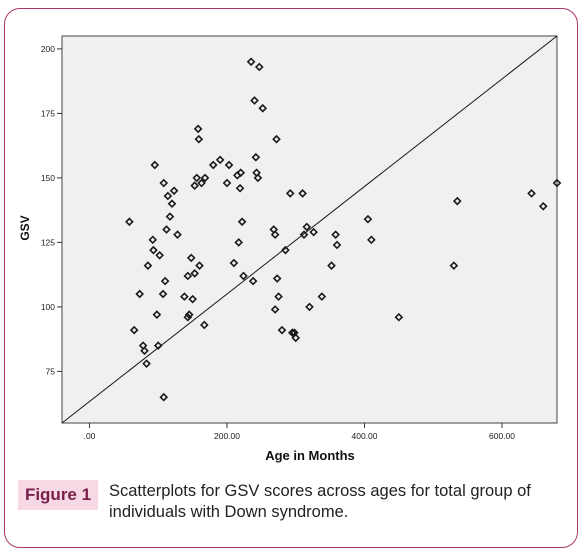  What do you see at coordinates (48, 178) in the screenshot?
I see `y-tick-label: 150` at bounding box center [48, 178].